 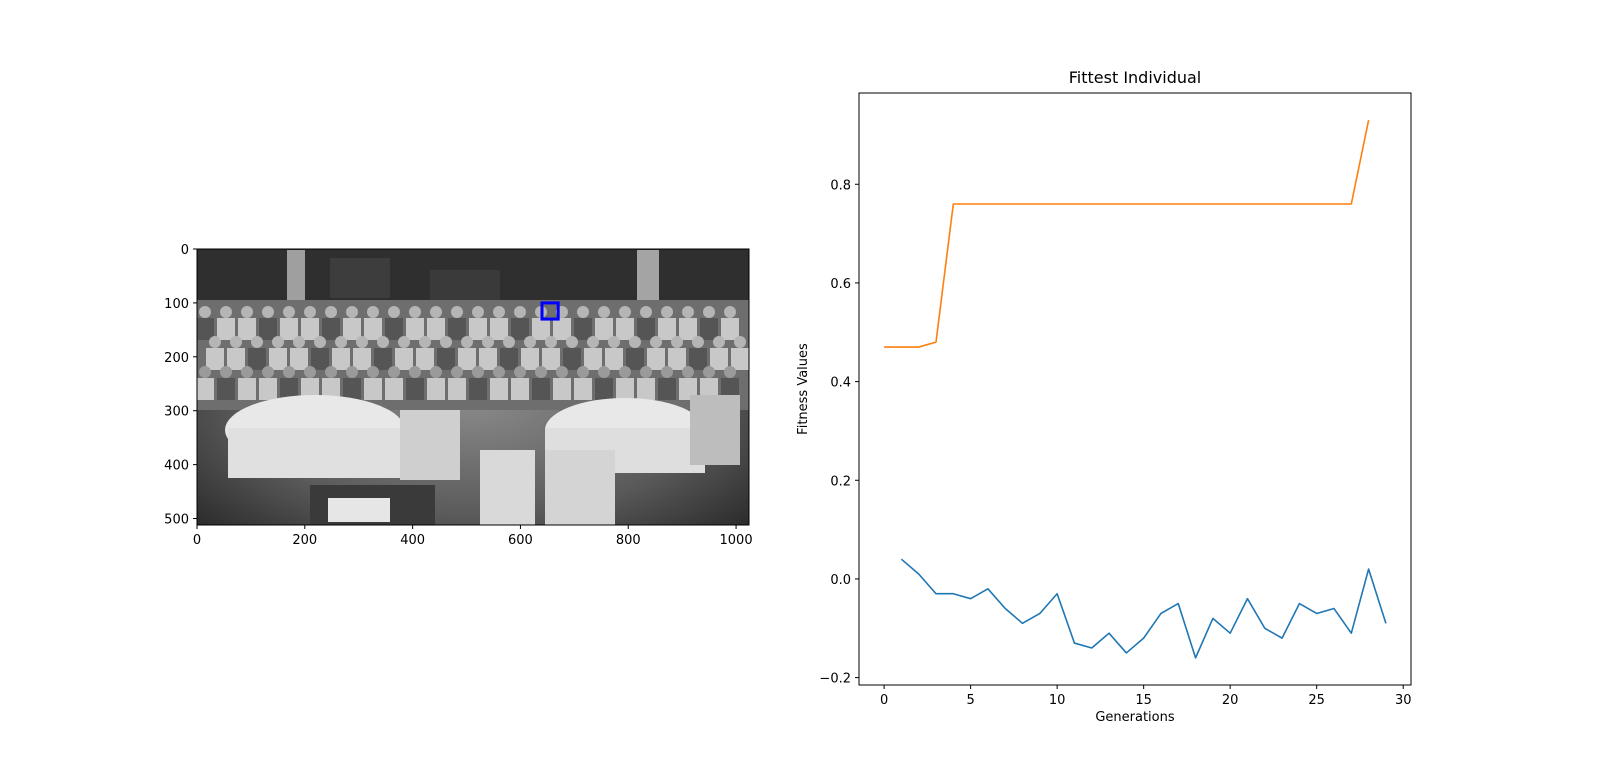 What do you see at coordinates (176, 304) in the screenshot?
I see `image-y-tick-label: 100` at bounding box center [176, 304].